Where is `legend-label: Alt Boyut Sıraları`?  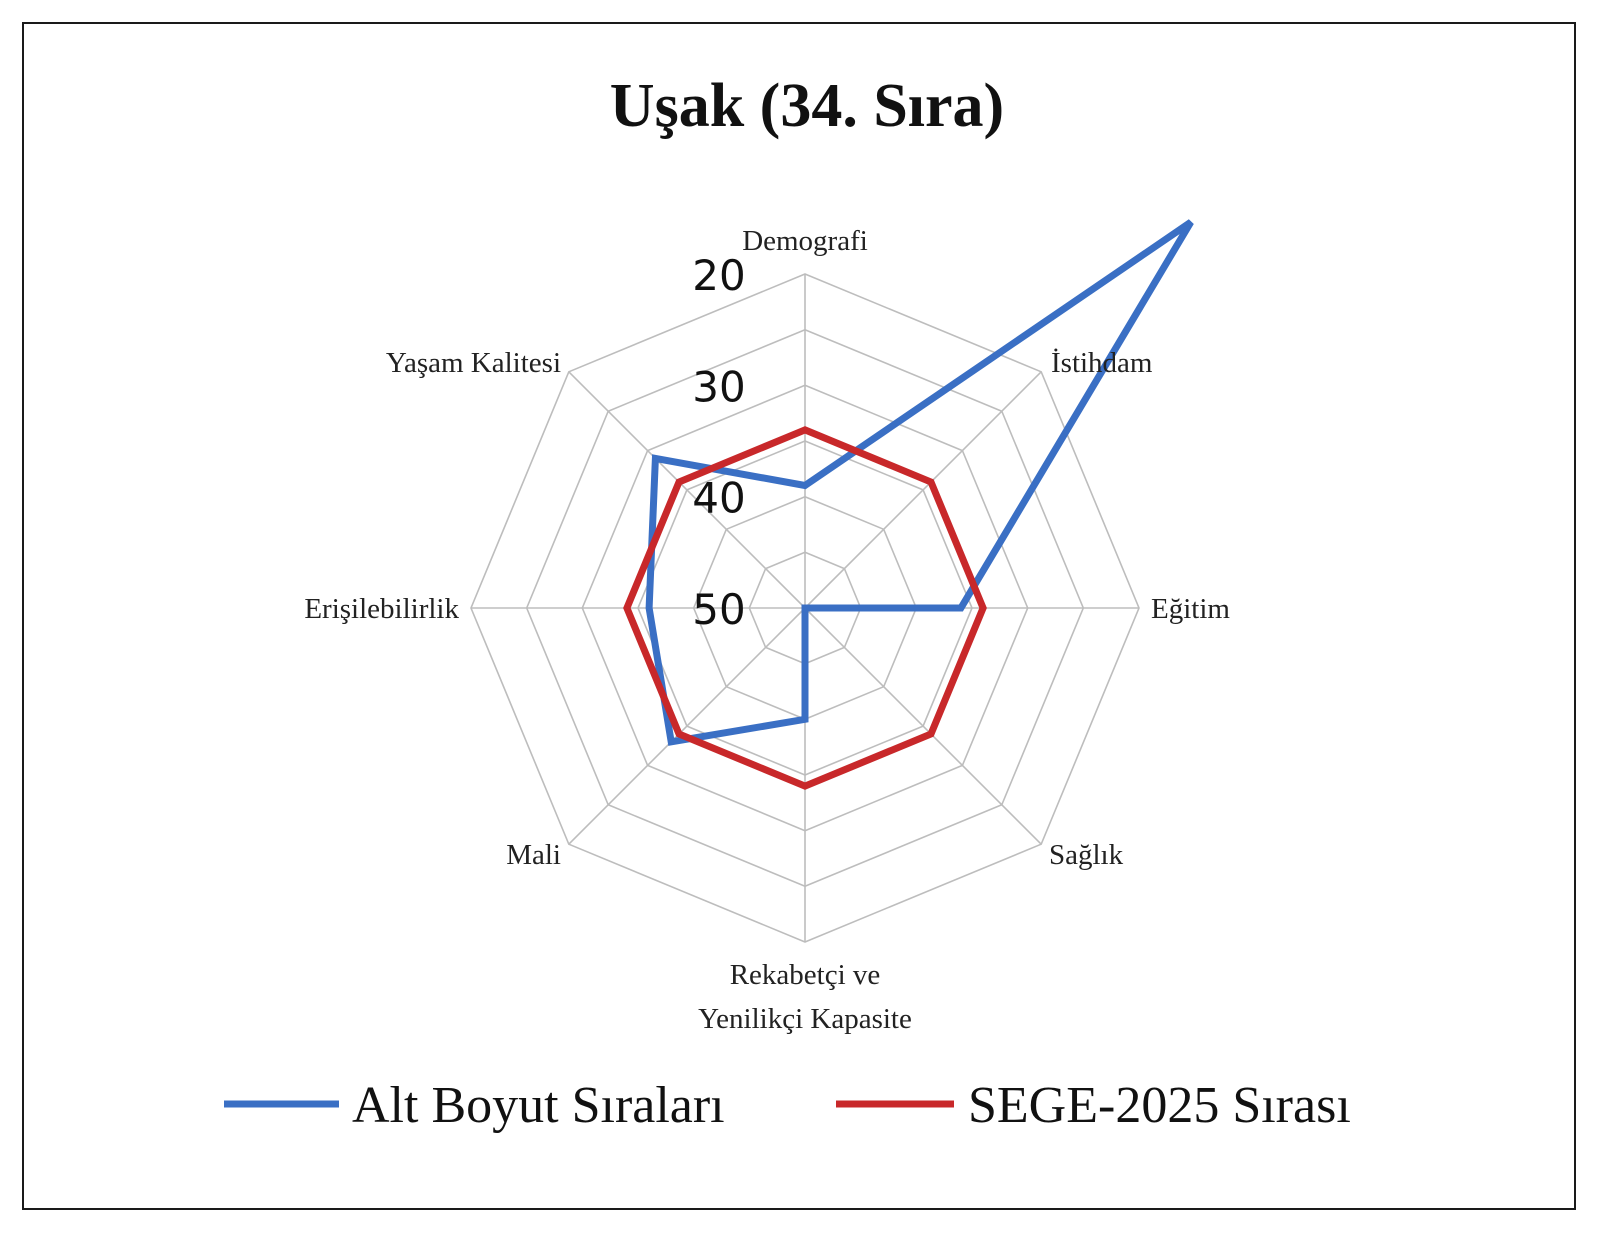 legend-label: Alt Boyut Sıraları is located at coordinates (538, 1105).